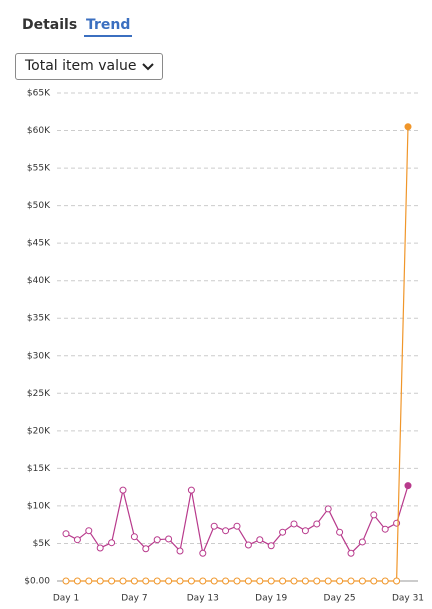  I want to click on y-tick-label: $5K, so click(42, 544).